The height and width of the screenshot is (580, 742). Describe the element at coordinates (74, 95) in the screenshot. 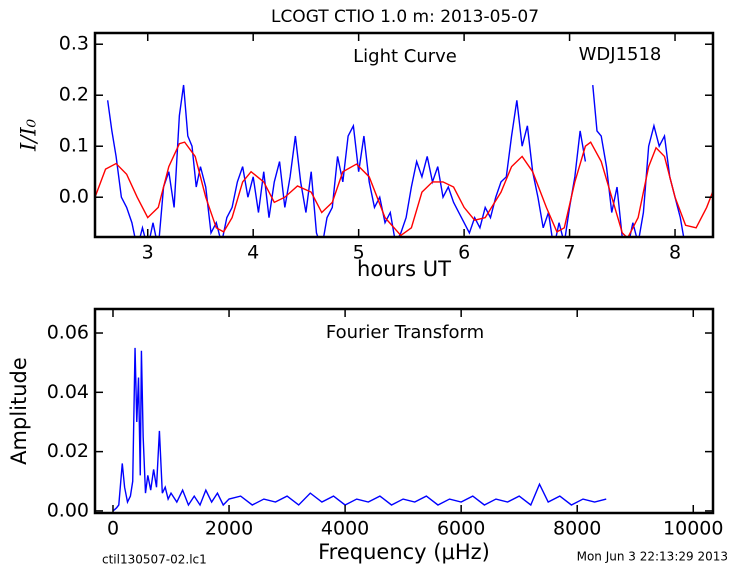

I see `y-tick-label: 0.2` at that location.